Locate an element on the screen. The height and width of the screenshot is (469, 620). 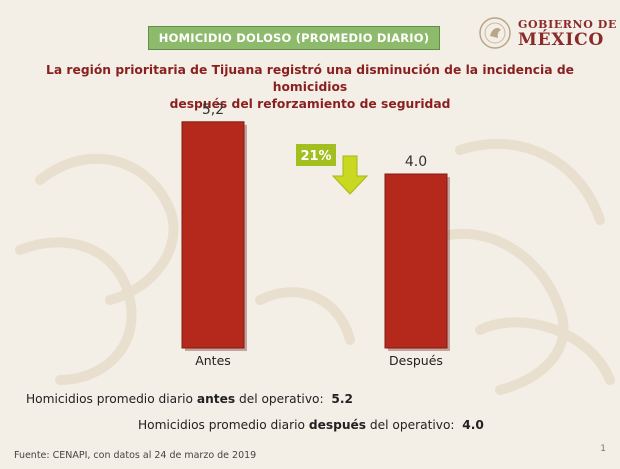
gobierno-mexico-logo: GOBIERNO DE MÉXICO is located at coordinates (547, 34).